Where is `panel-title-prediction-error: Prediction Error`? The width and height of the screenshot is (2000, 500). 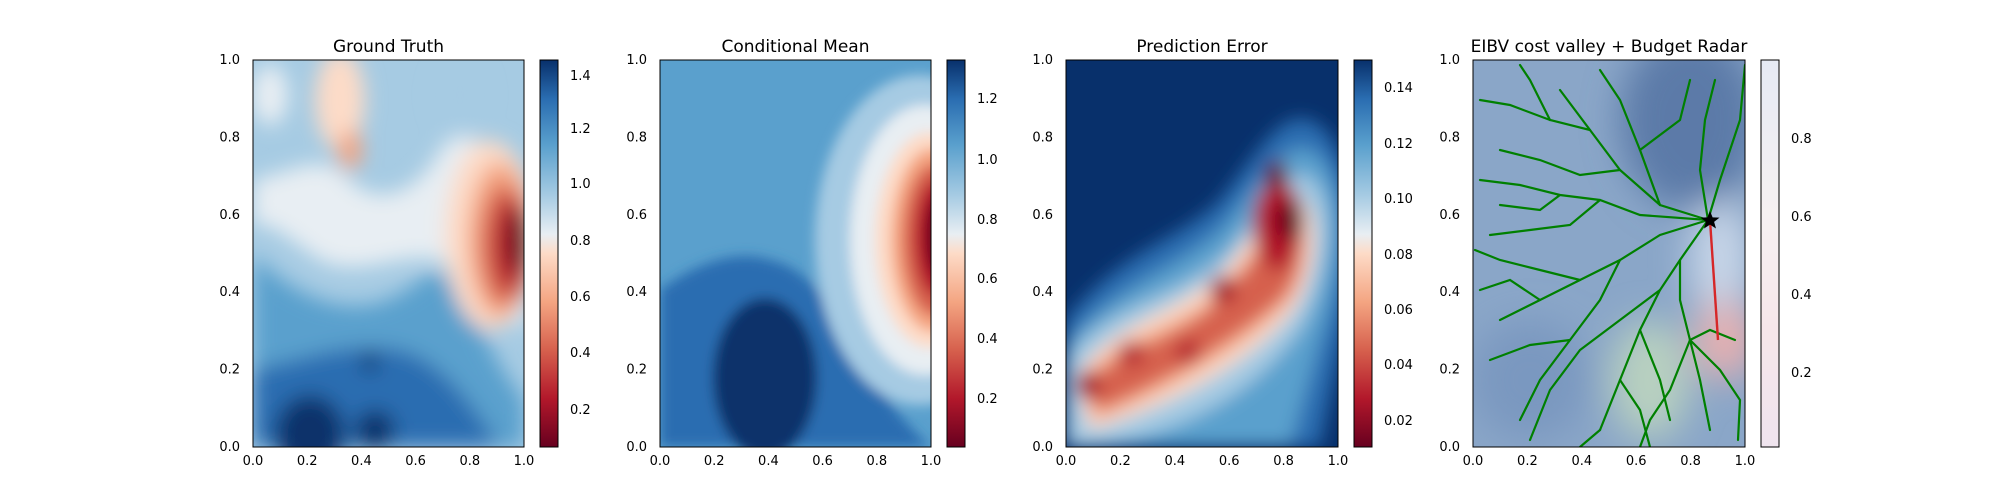
panel-title-prediction-error: Prediction Error is located at coordinates (1201, 47).